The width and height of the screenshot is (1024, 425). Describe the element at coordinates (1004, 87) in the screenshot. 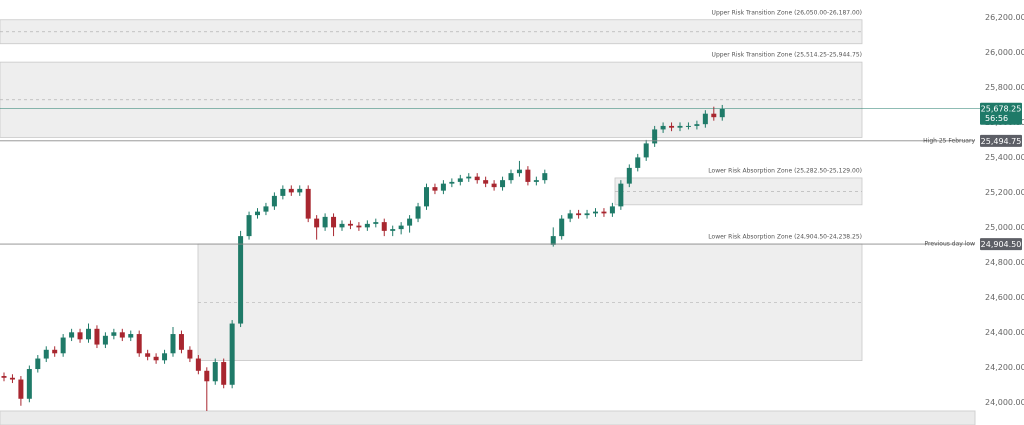

I see `y-tick-label: 25,800.00` at that location.